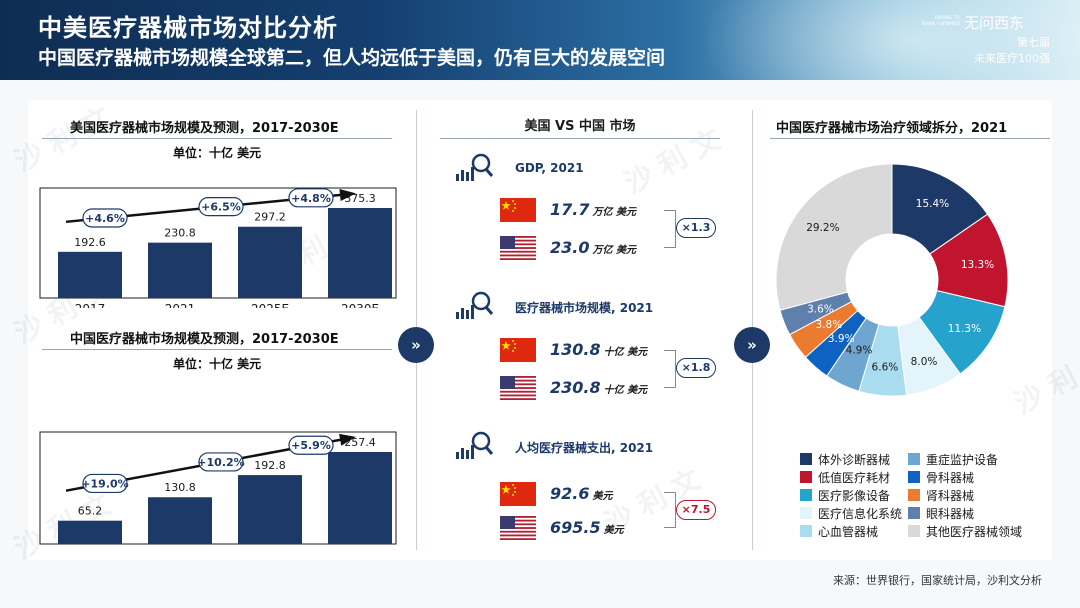 The height and width of the screenshot is (608, 1080). Describe the element at coordinates (696, 510) in the screenshot. I see `ratio-badge: ×7.5` at that location.